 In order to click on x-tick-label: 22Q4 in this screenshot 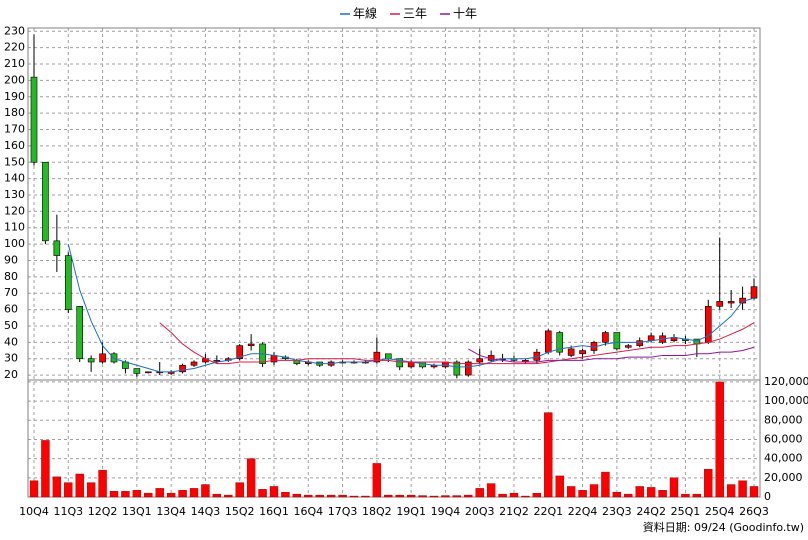, I will do `click(583, 511)`.